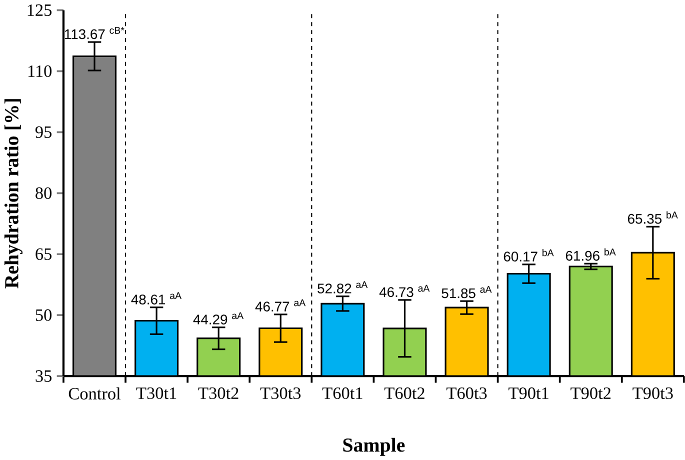  What do you see at coordinates (591, 254) in the screenshot?
I see `data-label: 61.96 $^{bA}$` at bounding box center [591, 254].